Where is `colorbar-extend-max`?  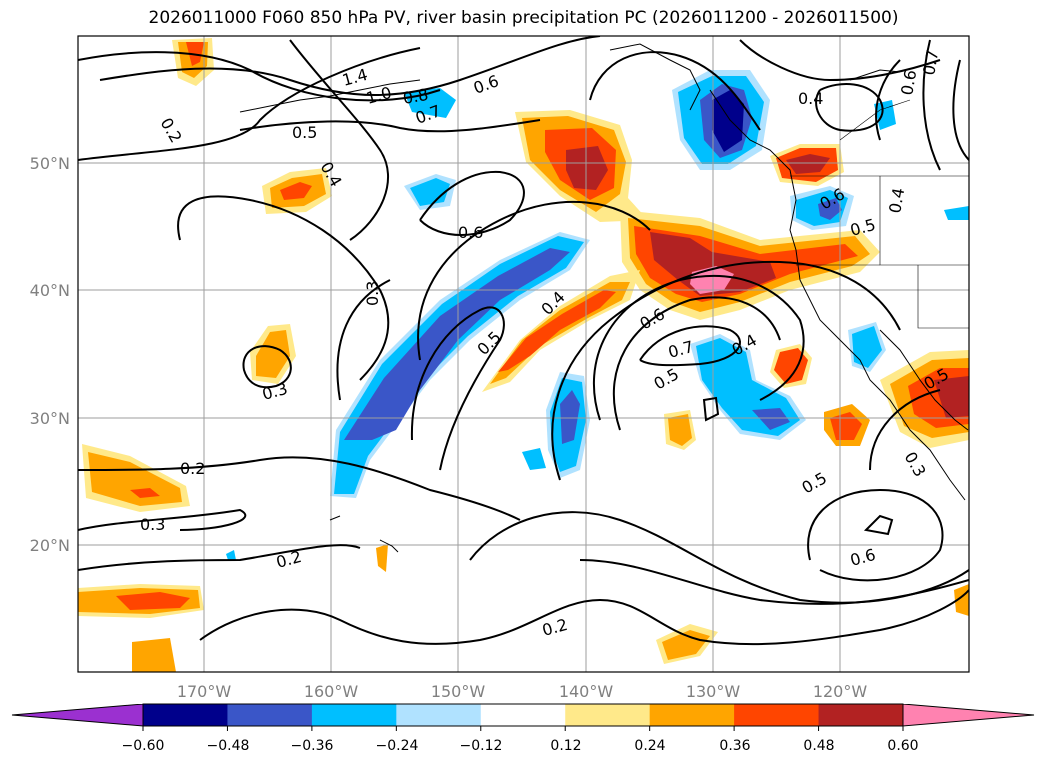
colorbar-extend-max is located at coordinates (968, 715).